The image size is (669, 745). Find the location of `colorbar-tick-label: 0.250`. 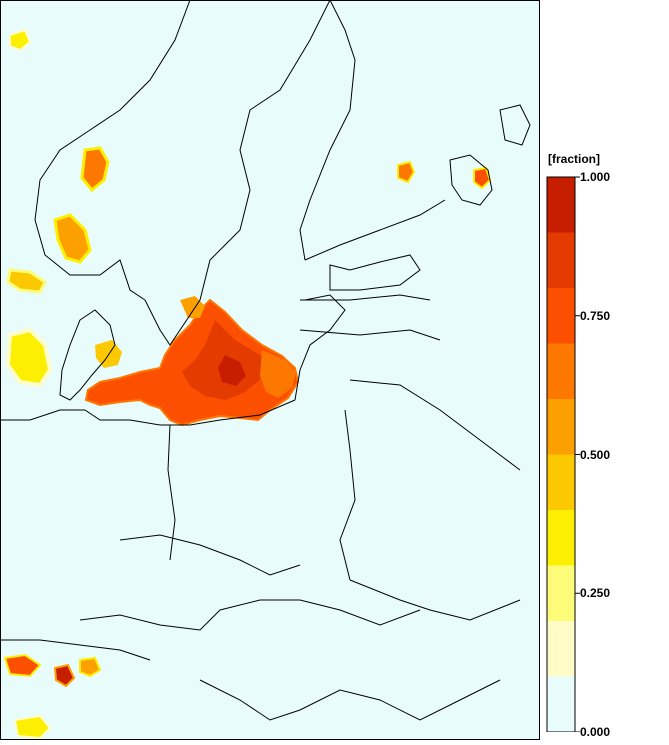

colorbar-tick-label: 0.250 is located at coordinates (595, 593).